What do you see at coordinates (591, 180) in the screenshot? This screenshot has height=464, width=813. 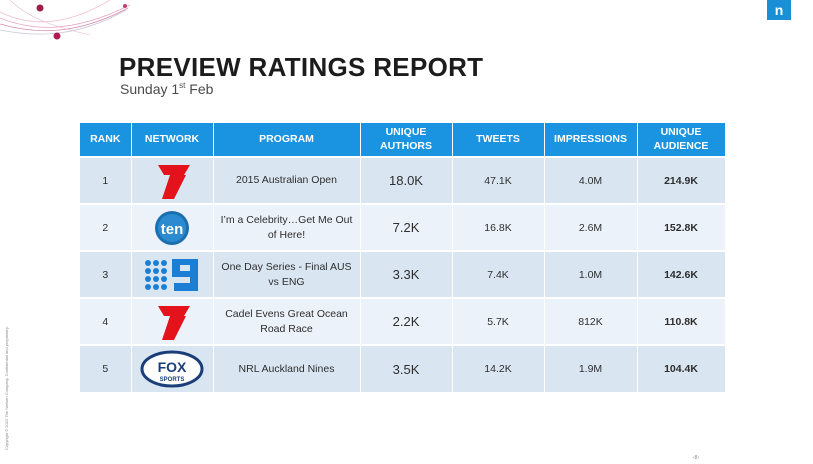 I see `impressions-cell: 4.0M` at bounding box center [591, 180].